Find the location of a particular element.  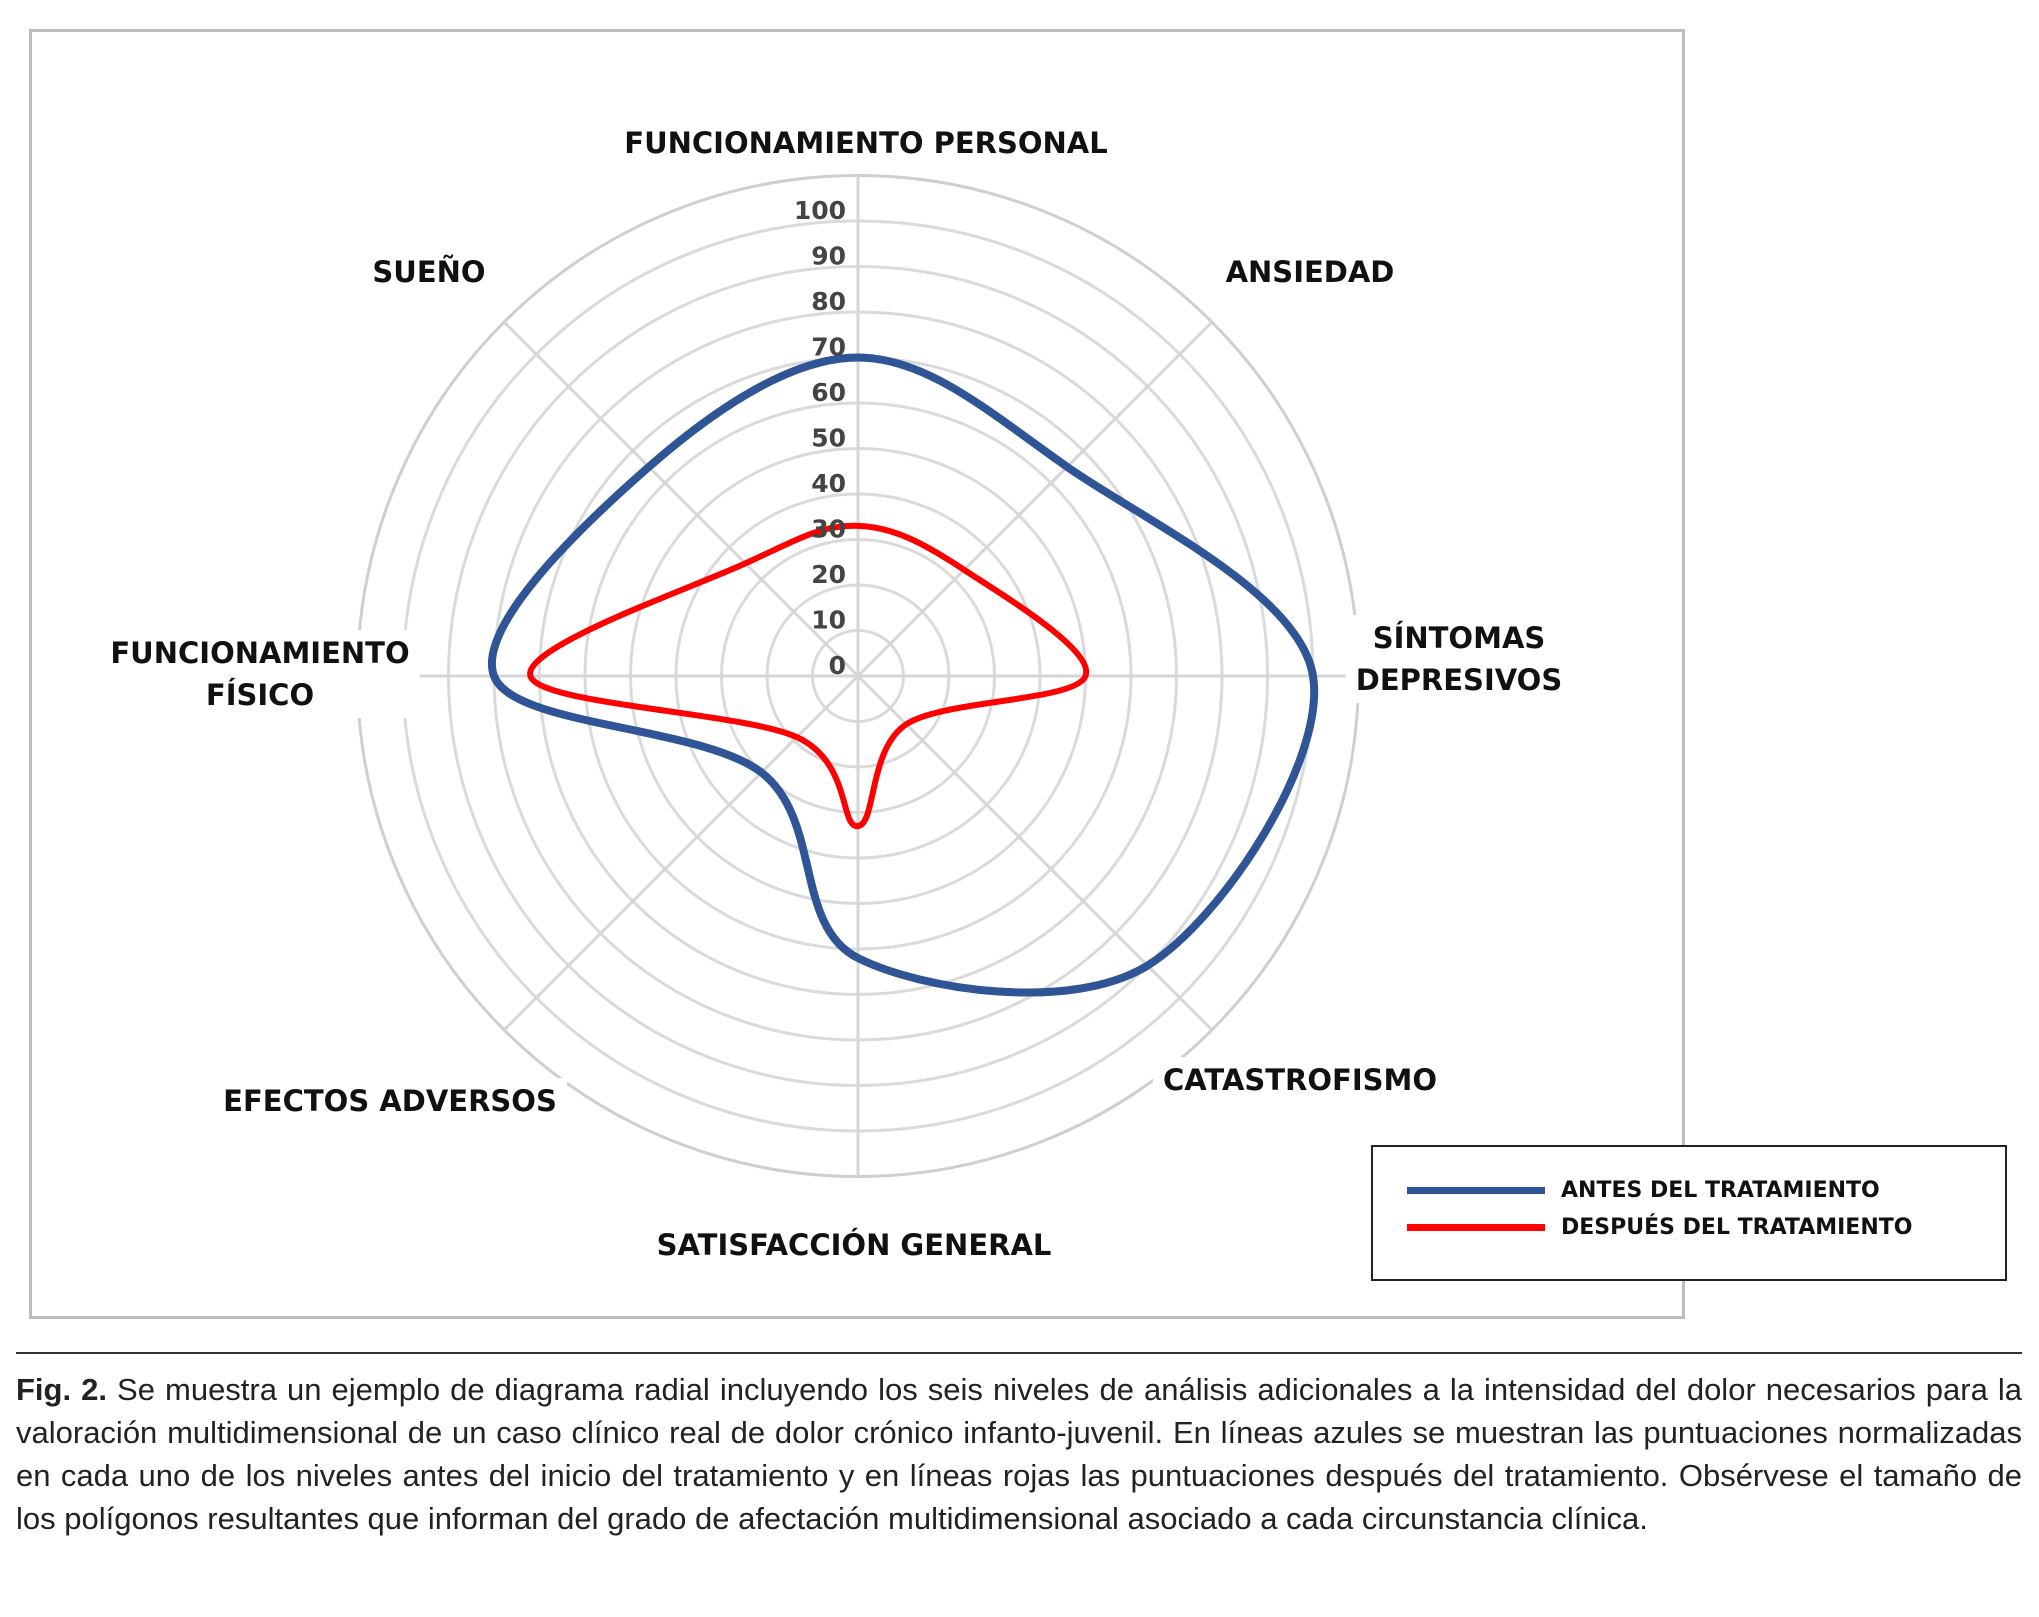

axis-label-line: CATASTROFISMO is located at coordinates (1300, 1080).